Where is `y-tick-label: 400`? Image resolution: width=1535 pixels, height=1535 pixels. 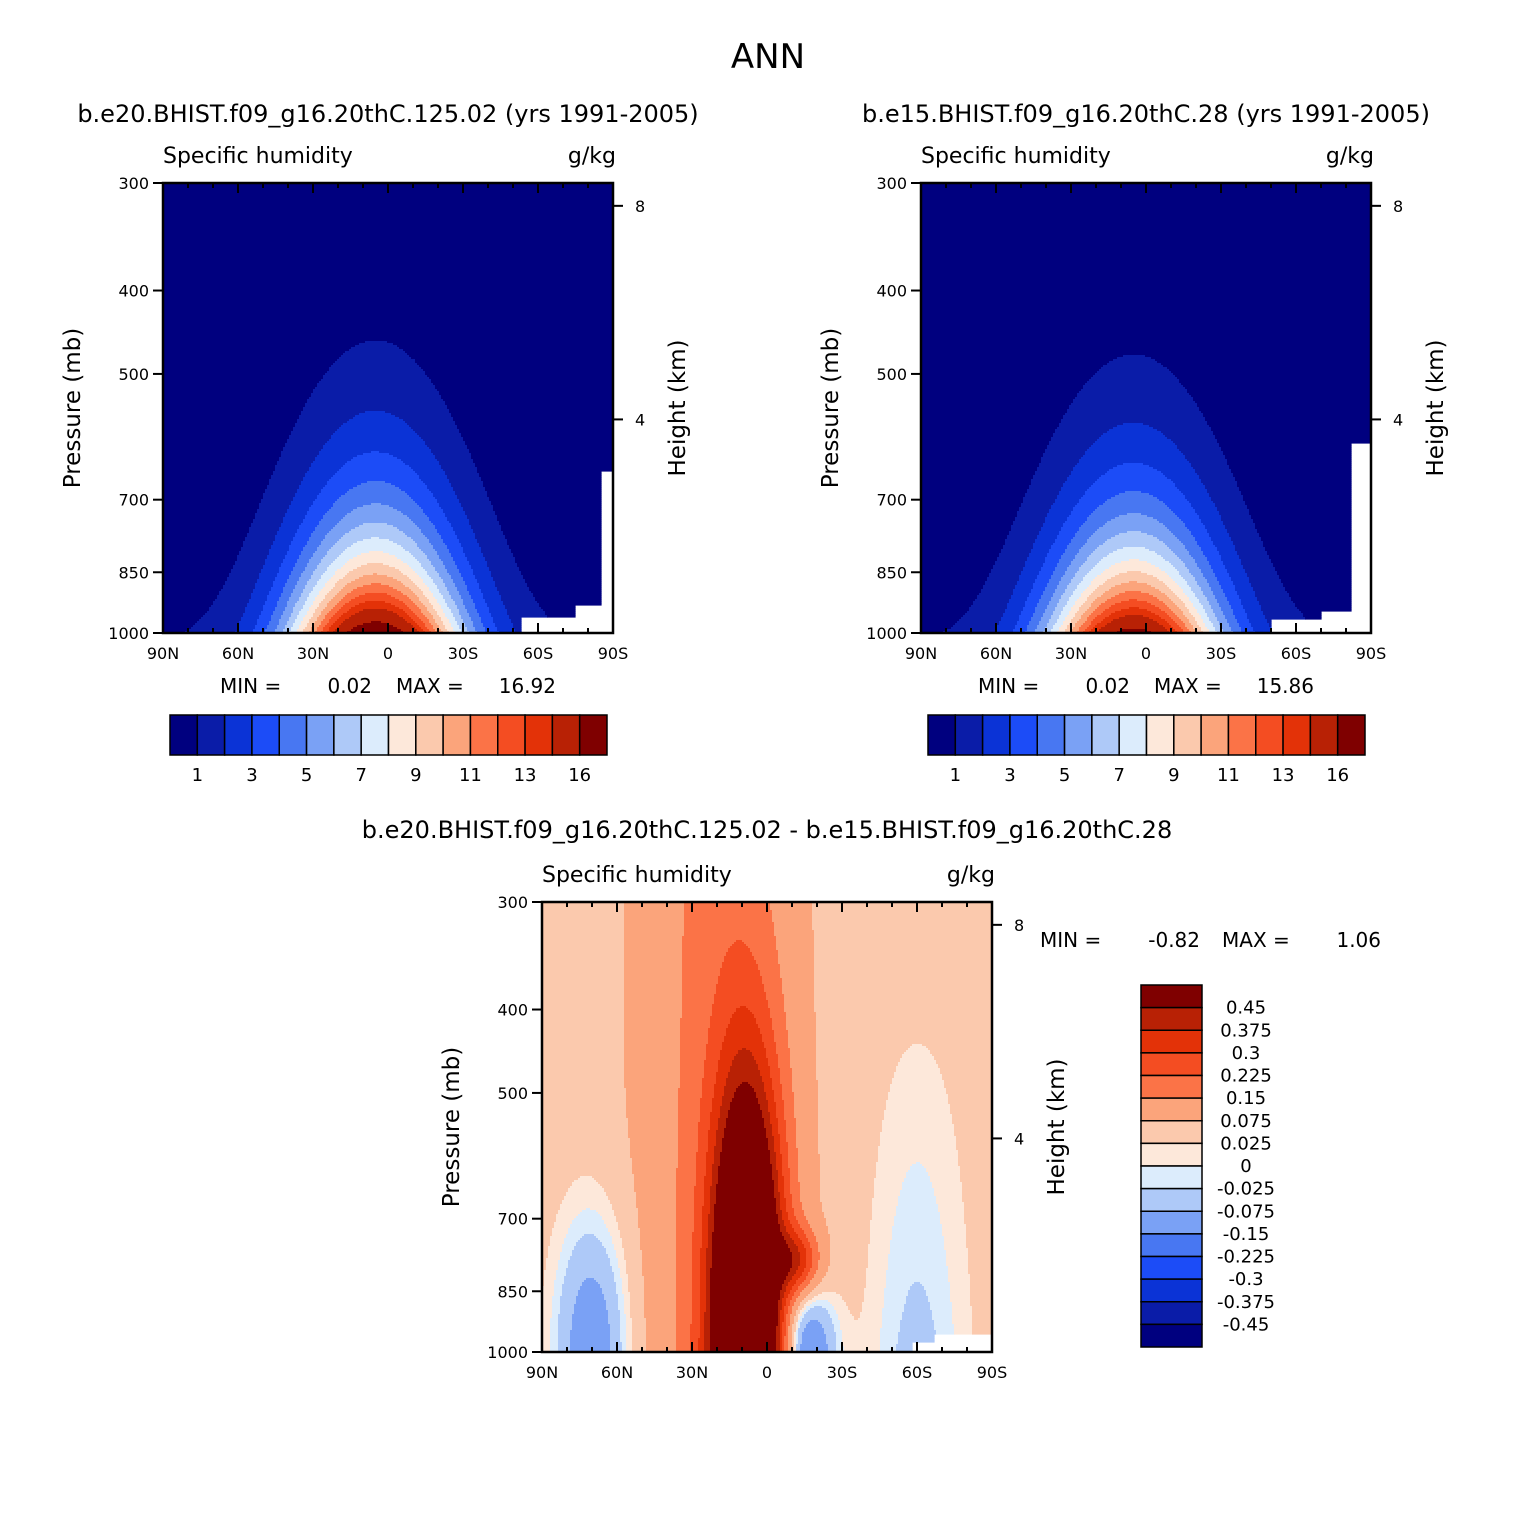
y-tick-label: 400 is located at coordinates (891, 291).